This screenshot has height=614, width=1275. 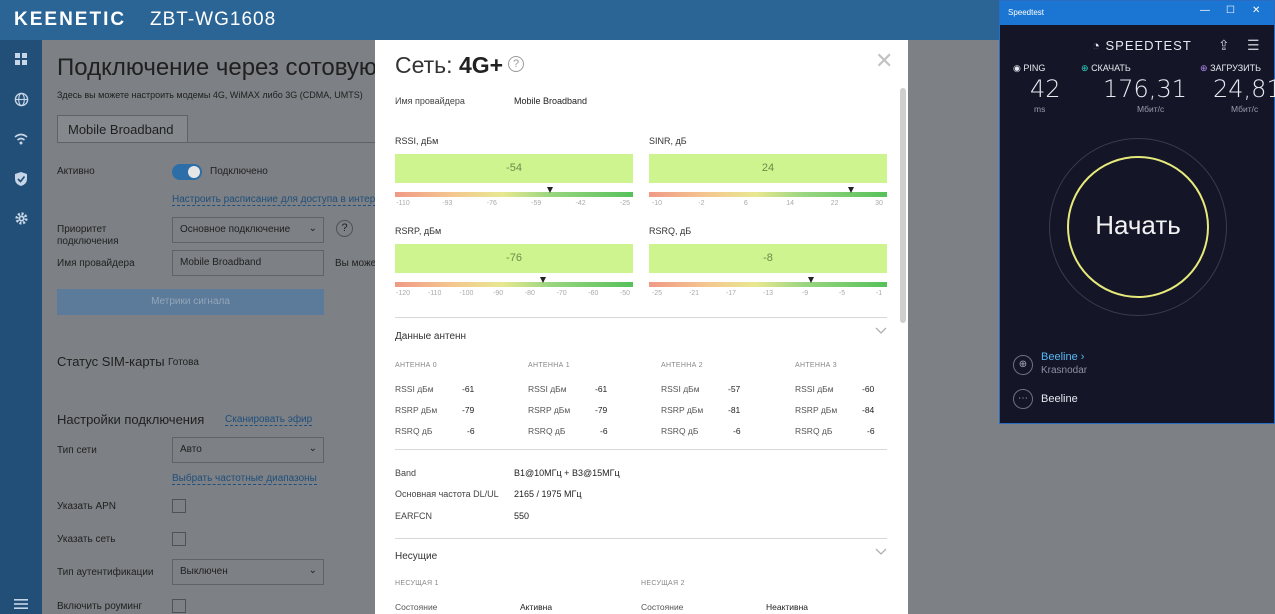 I want to click on divider, so click(x=641, y=538).